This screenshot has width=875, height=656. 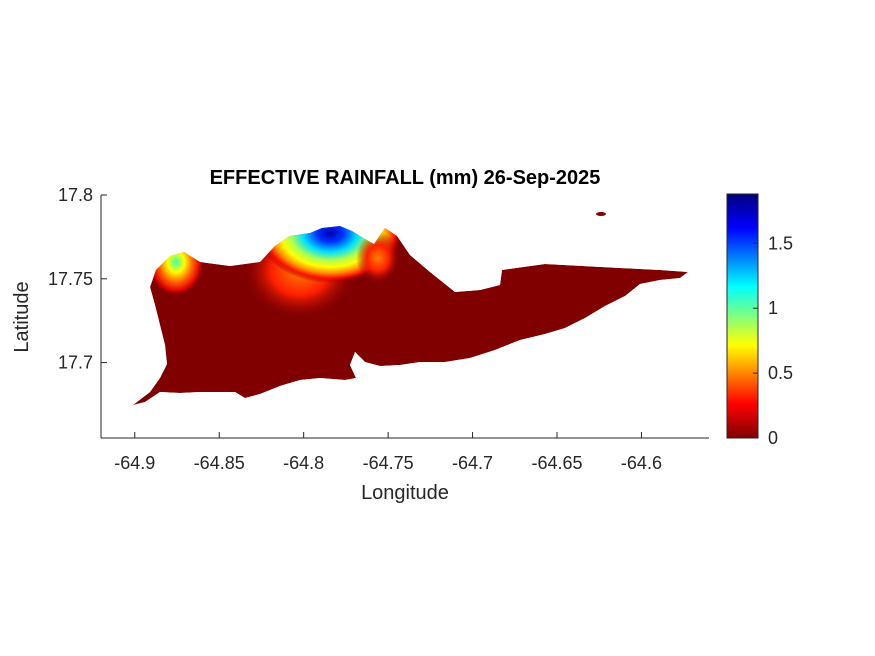 I want to click on colorbar-tick-label: 1.5, so click(x=780, y=243).